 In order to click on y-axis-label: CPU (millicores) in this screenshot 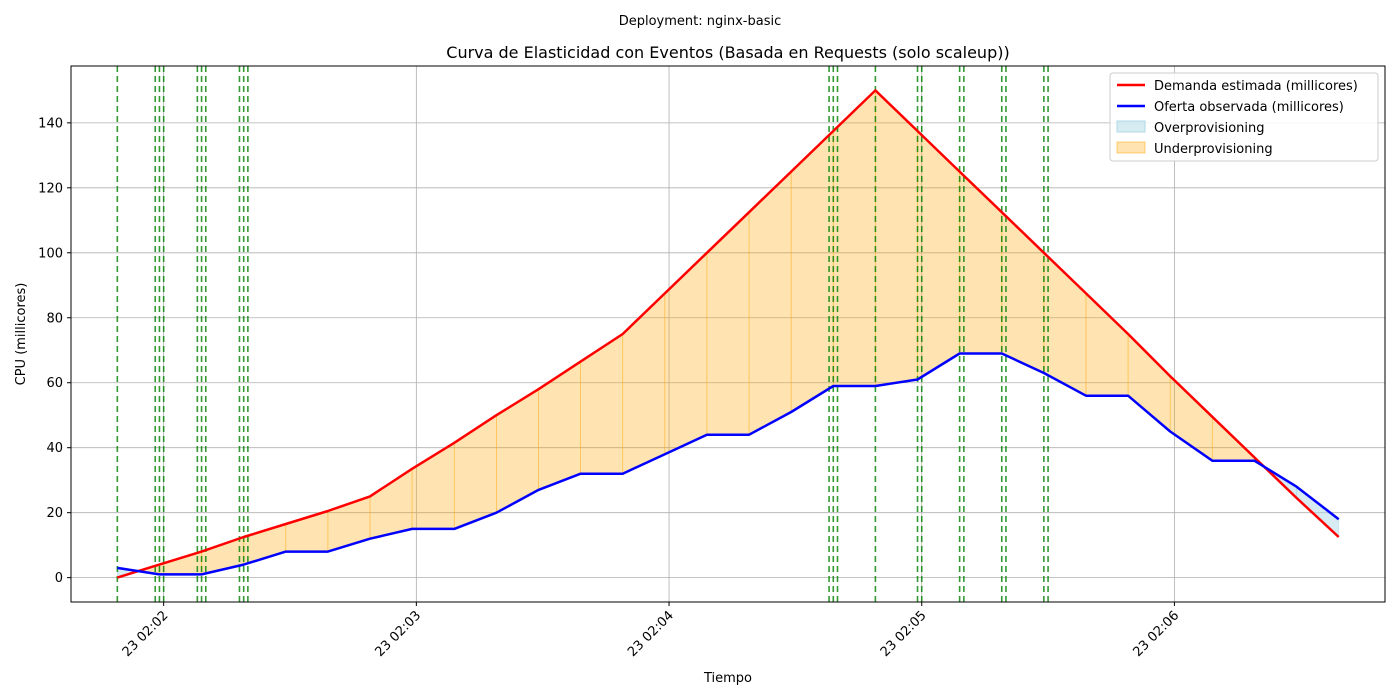, I will do `click(21, 334)`.